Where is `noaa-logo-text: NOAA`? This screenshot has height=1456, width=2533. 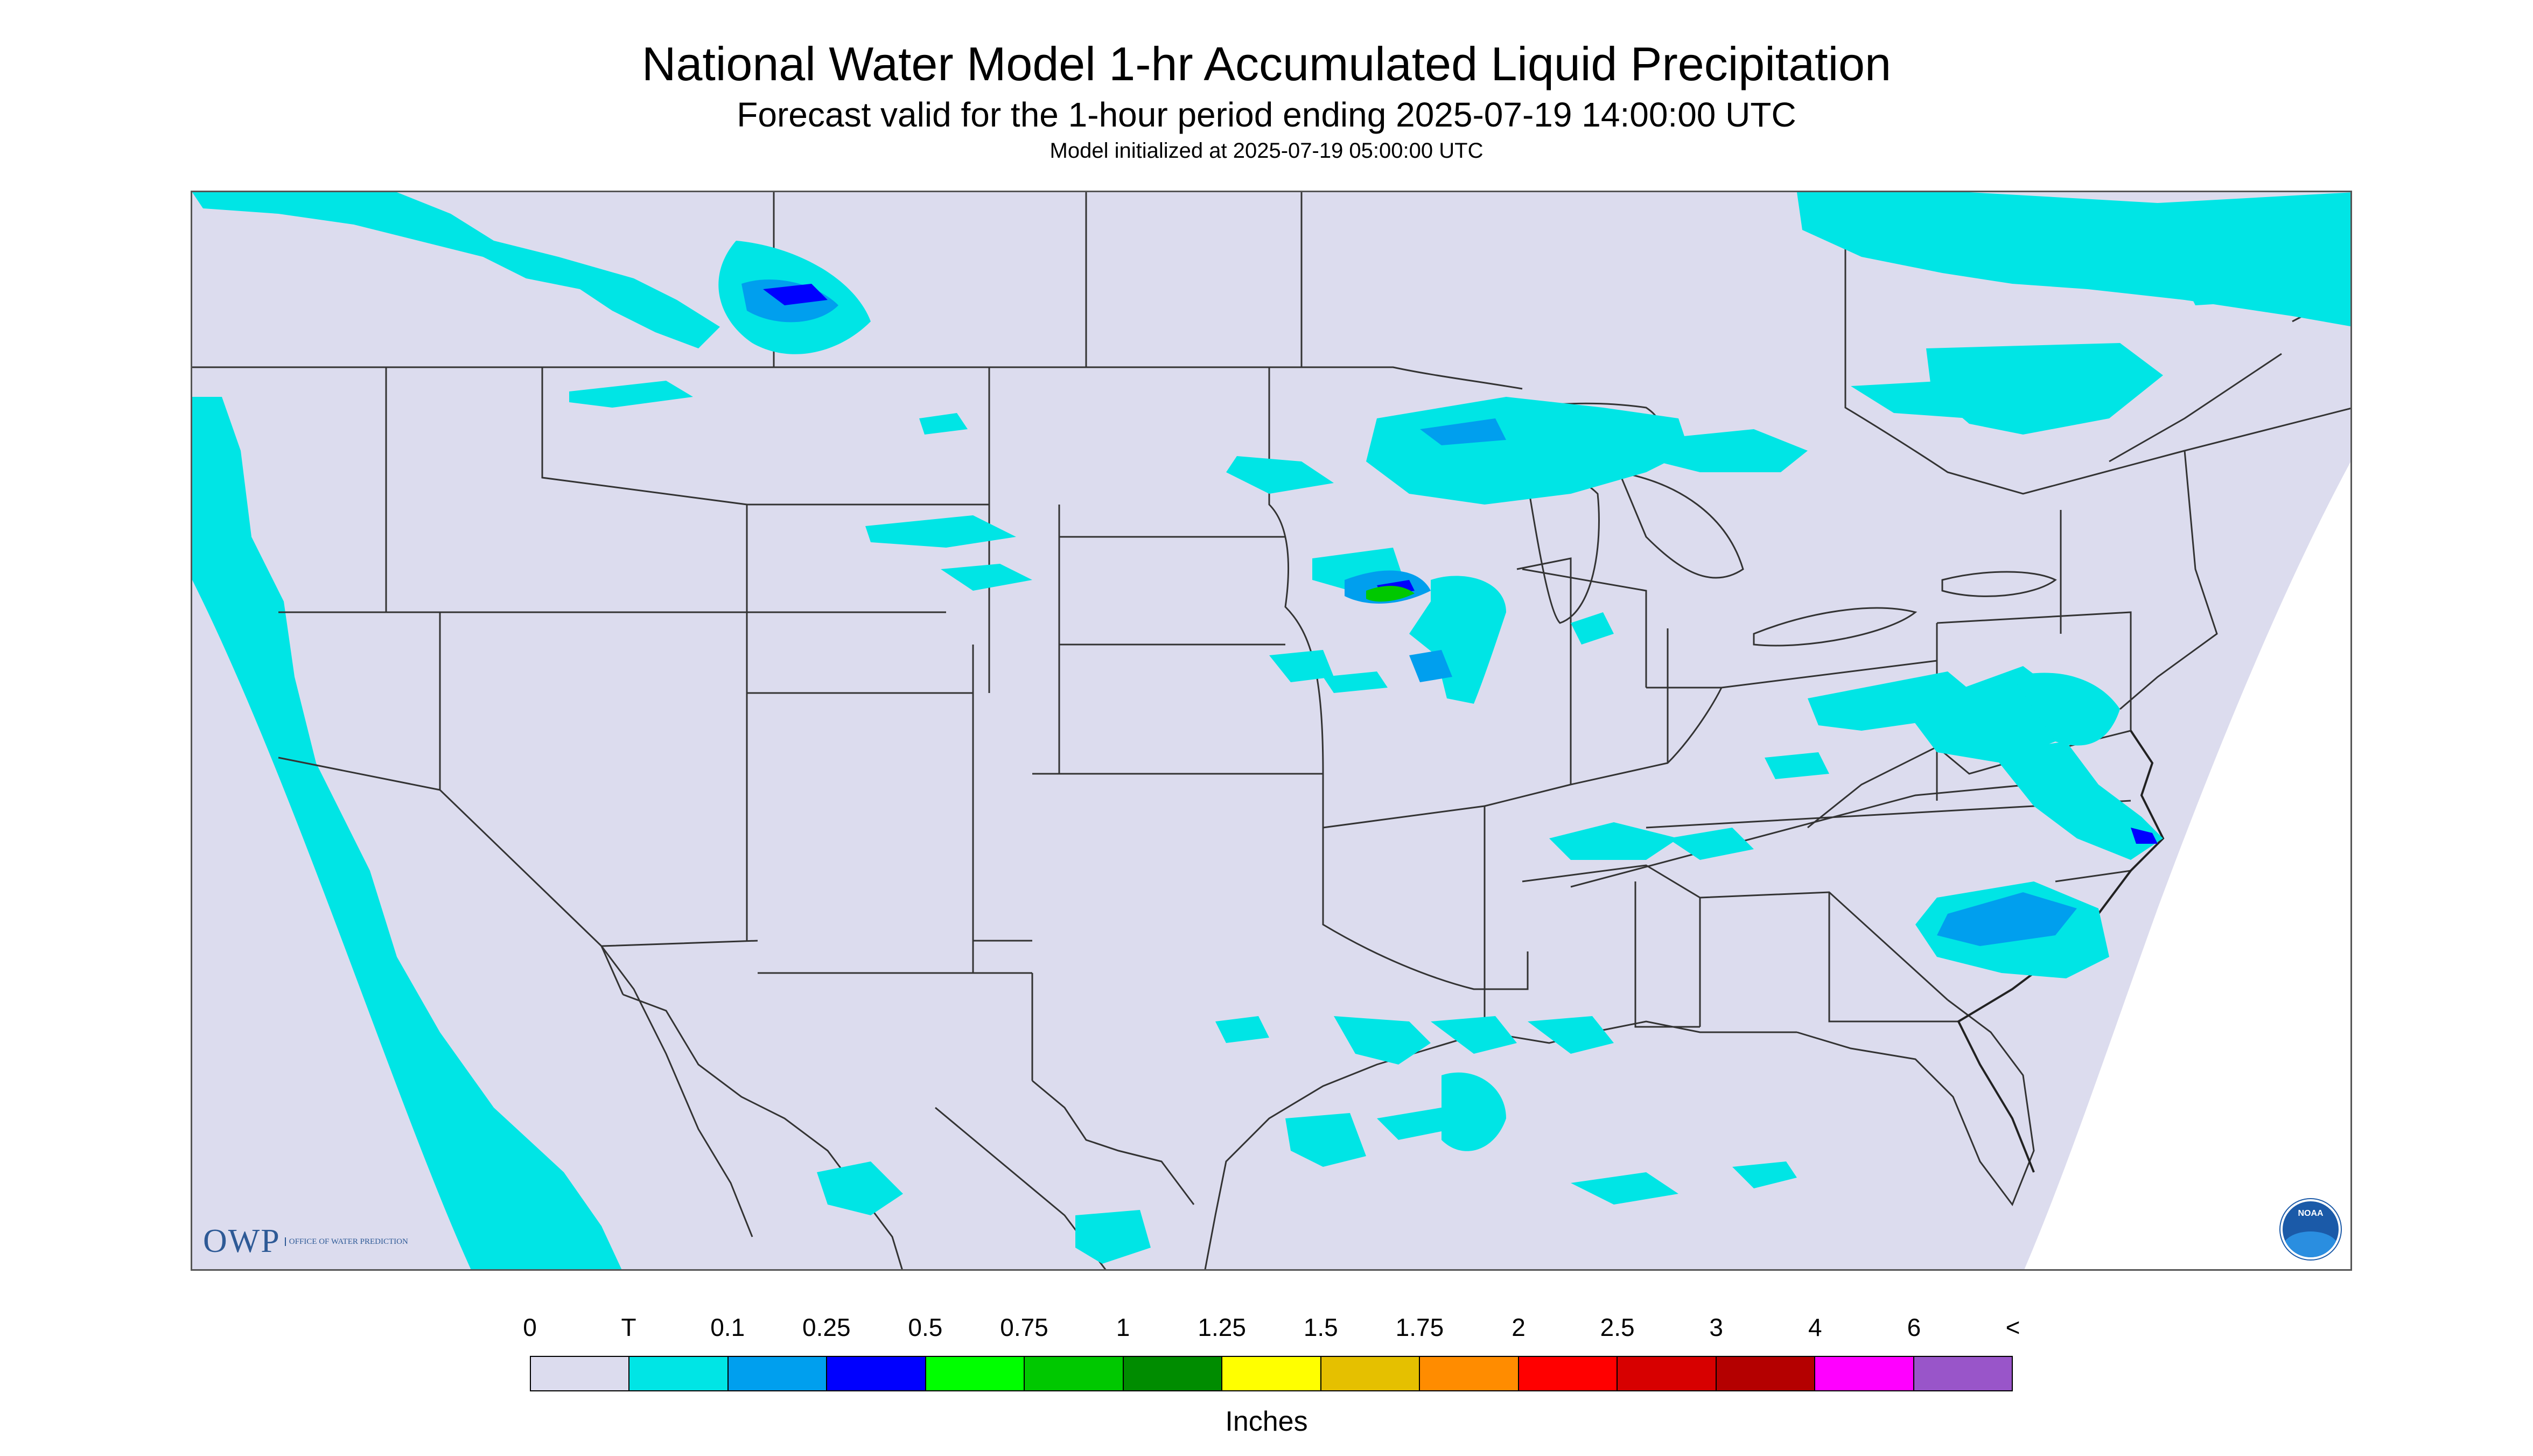 noaa-logo-text: NOAA is located at coordinates (2311, 1213).